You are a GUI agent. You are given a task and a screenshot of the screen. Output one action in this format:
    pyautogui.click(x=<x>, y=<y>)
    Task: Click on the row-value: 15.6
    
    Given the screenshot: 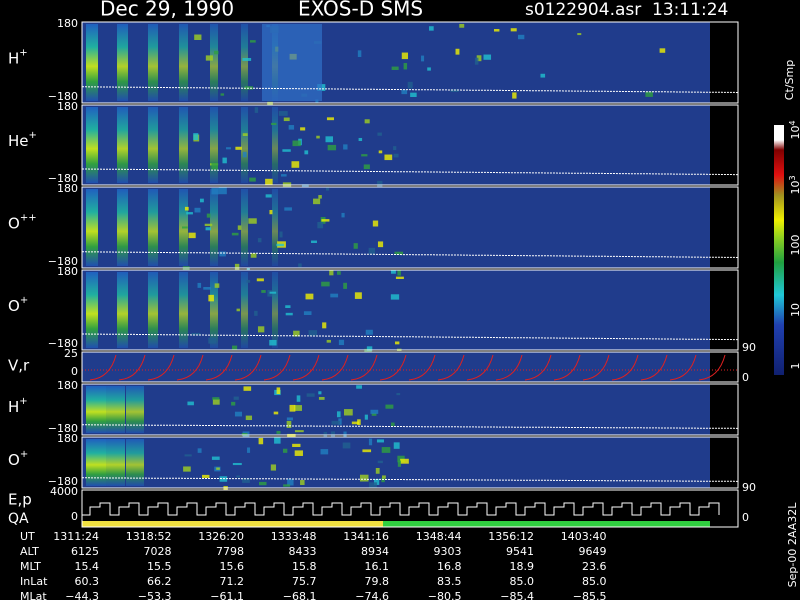 What is the action you would take?
    pyautogui.click(x=232, y=566)
    